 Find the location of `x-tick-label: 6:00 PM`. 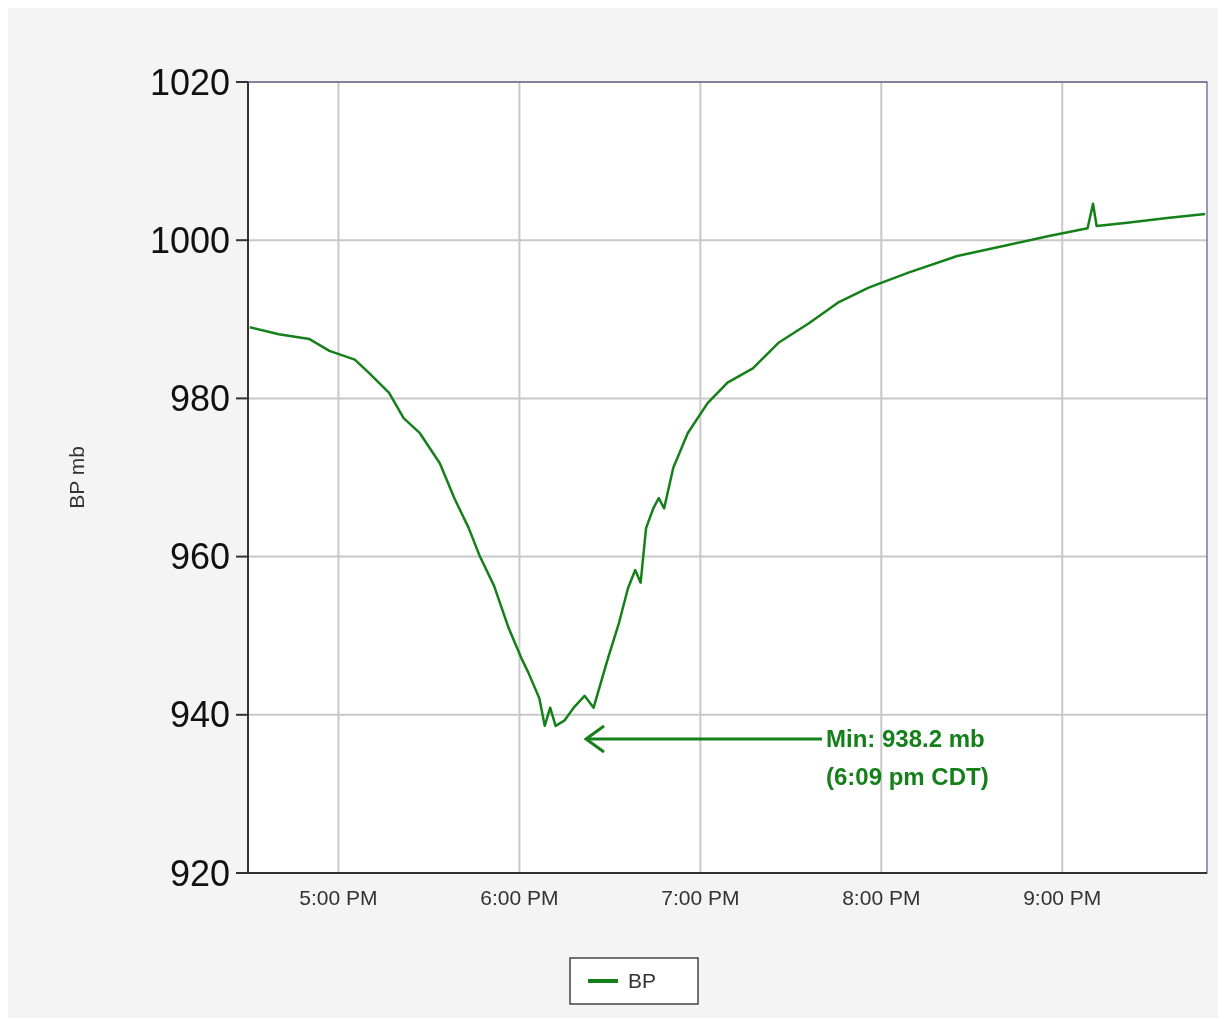

x-tick-label: 6:00 PM is located at coordinates (519, 897).